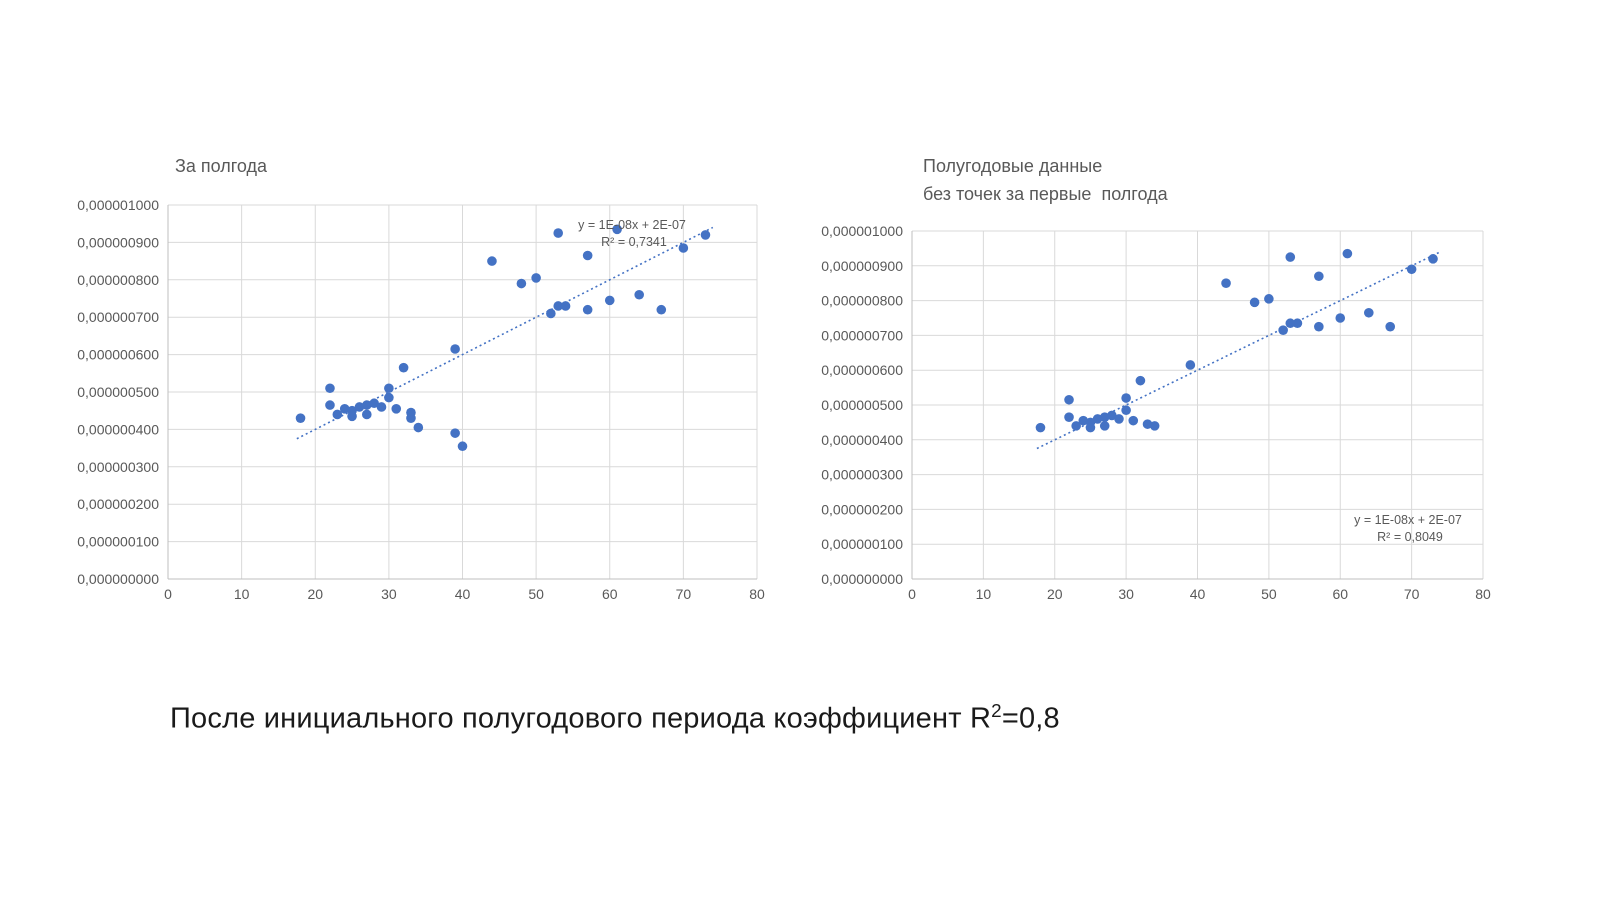 The width and height of the screenshot is (1600, 900). I want to click on y-axis-tick-label: 0,000000000, so click(862, 579).